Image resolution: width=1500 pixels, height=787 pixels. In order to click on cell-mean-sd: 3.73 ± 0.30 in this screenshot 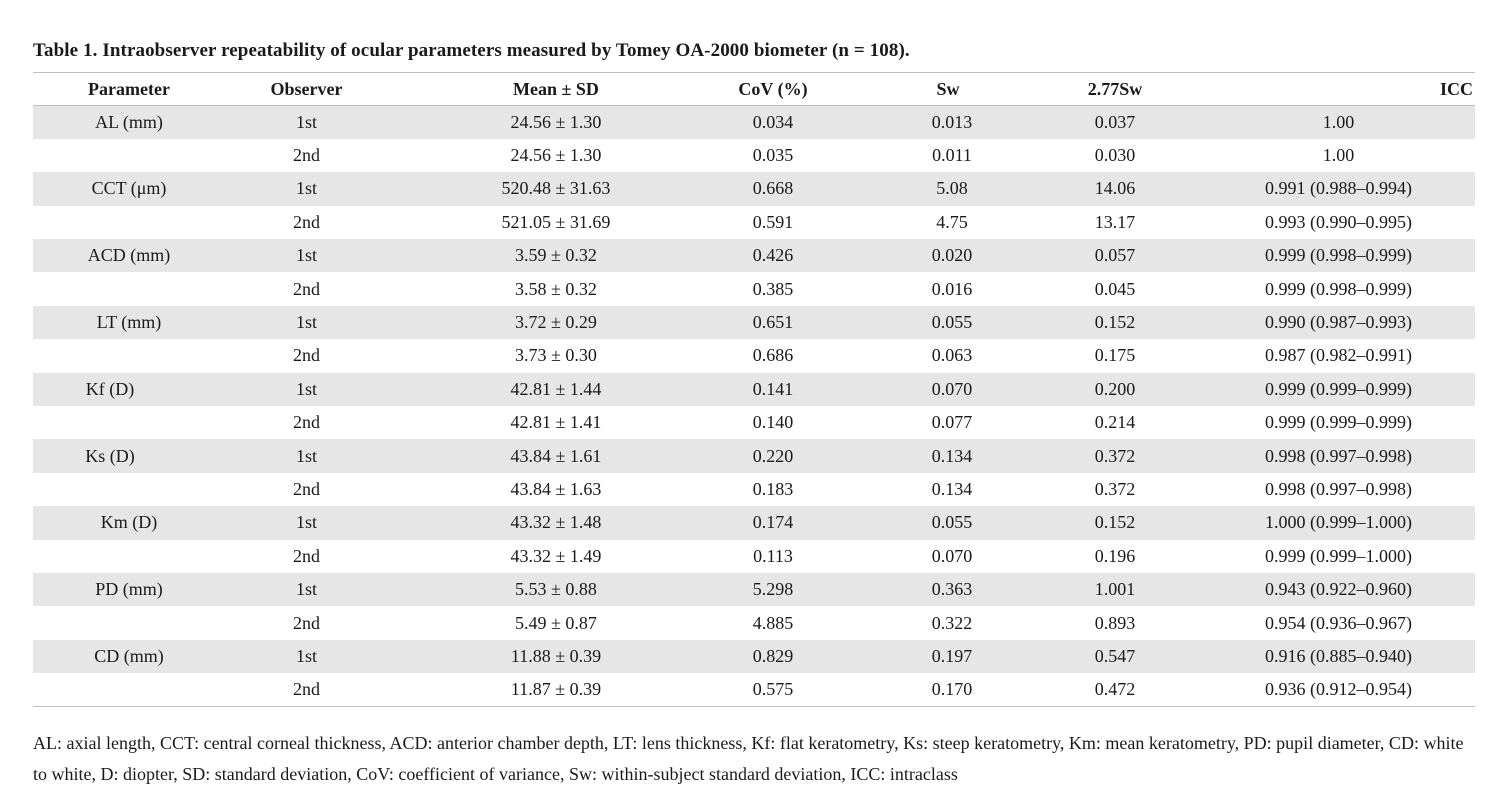, I will do `click(556, 355)`.